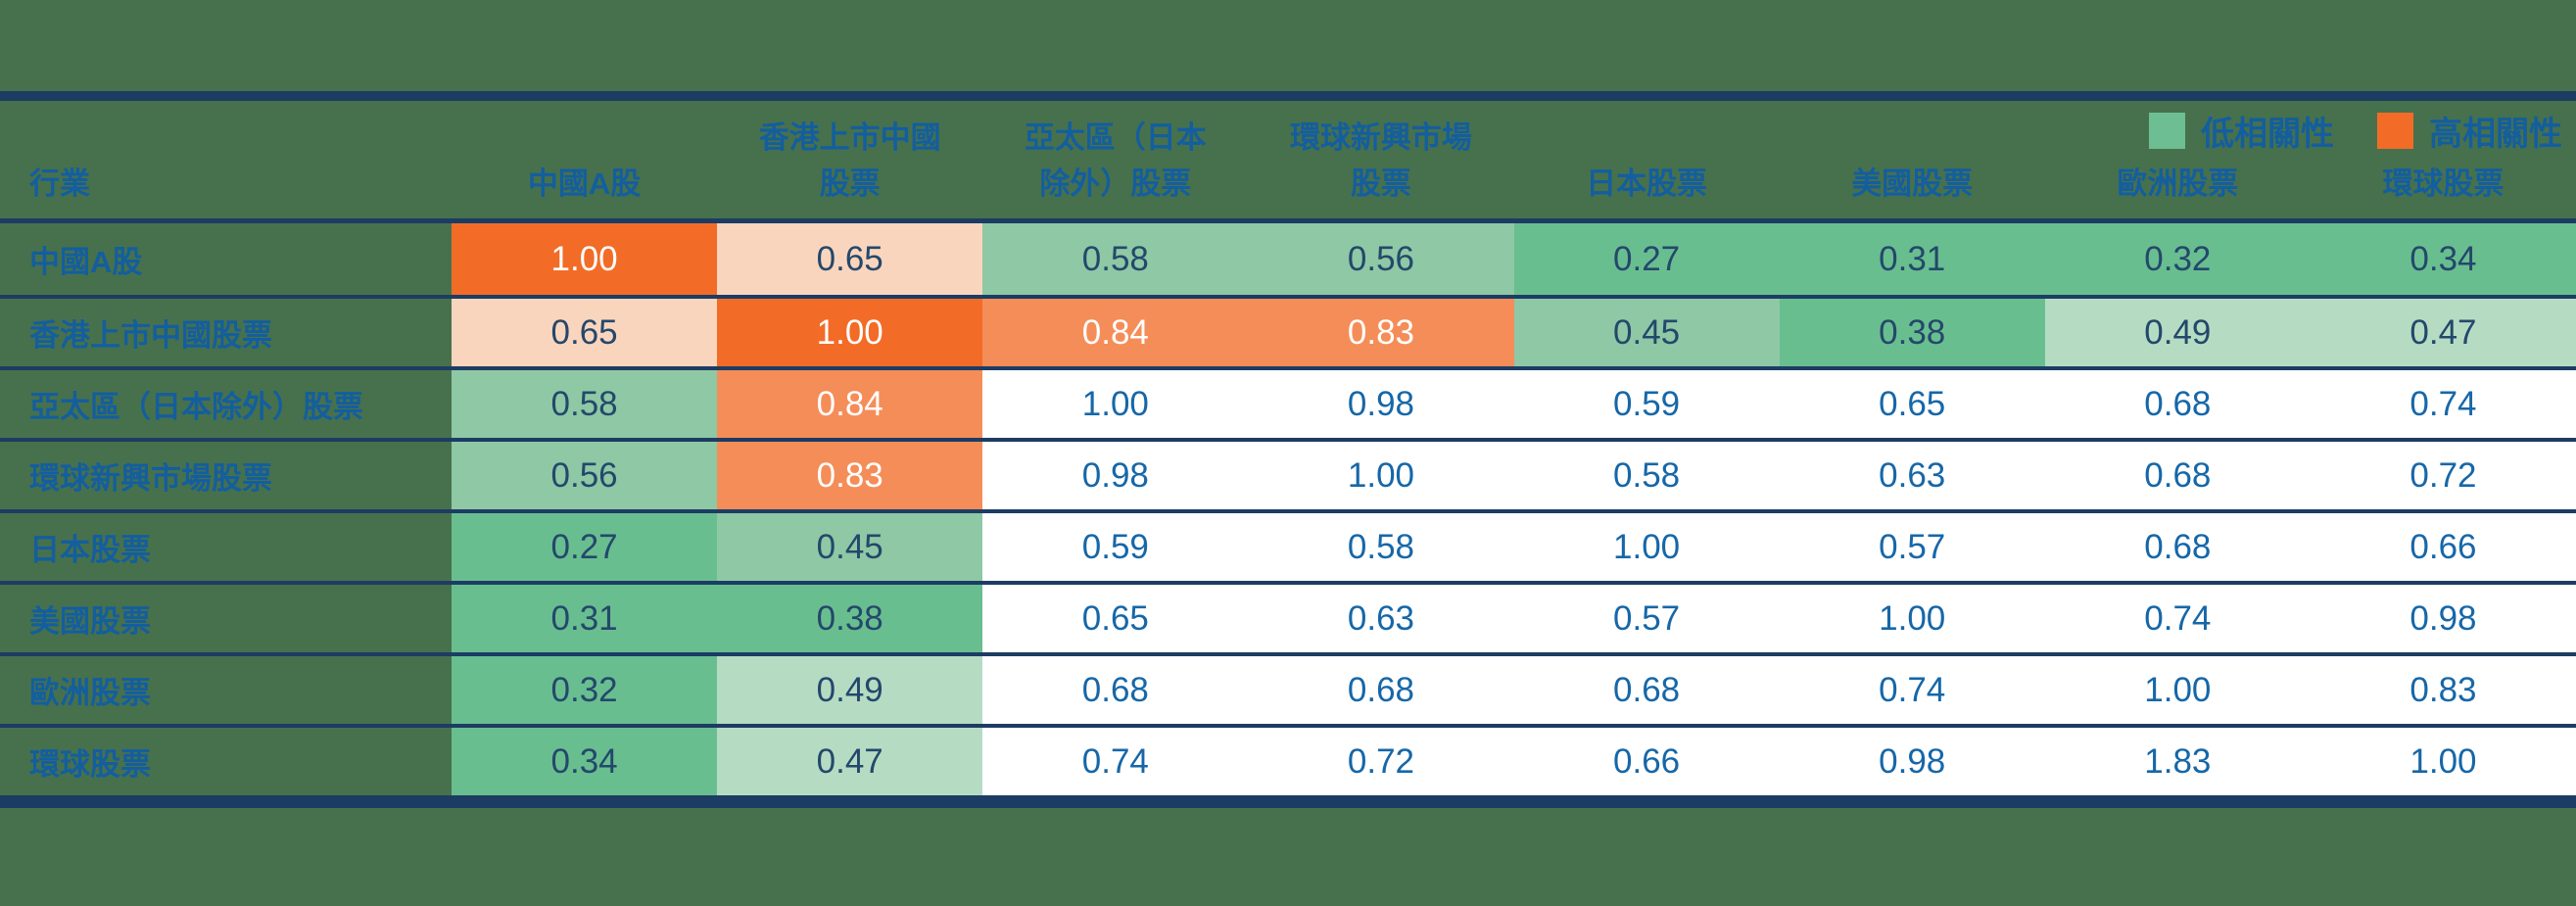  I want to click on table-row: 環球股票 0.34 0.47 0.74 0.72 0.66 0.98 1.83 1.00, so click(1288, 759).